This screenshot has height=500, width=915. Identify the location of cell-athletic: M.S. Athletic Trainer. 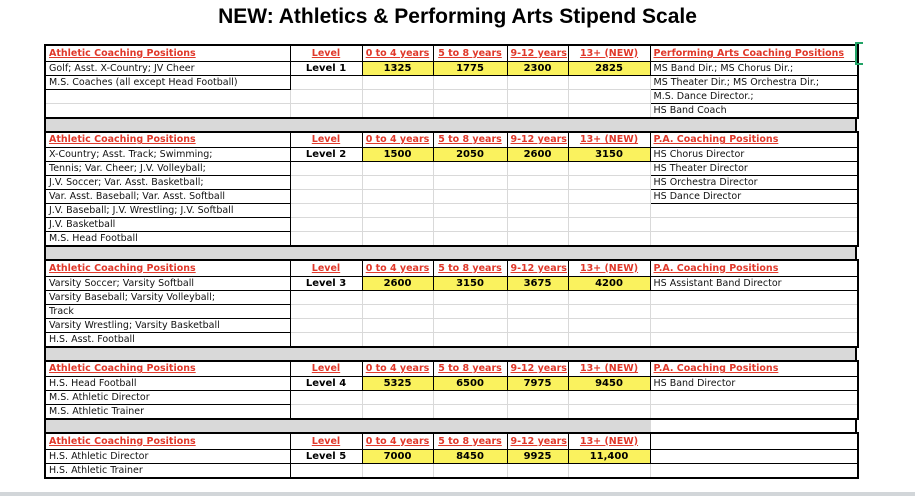
(167, 412).